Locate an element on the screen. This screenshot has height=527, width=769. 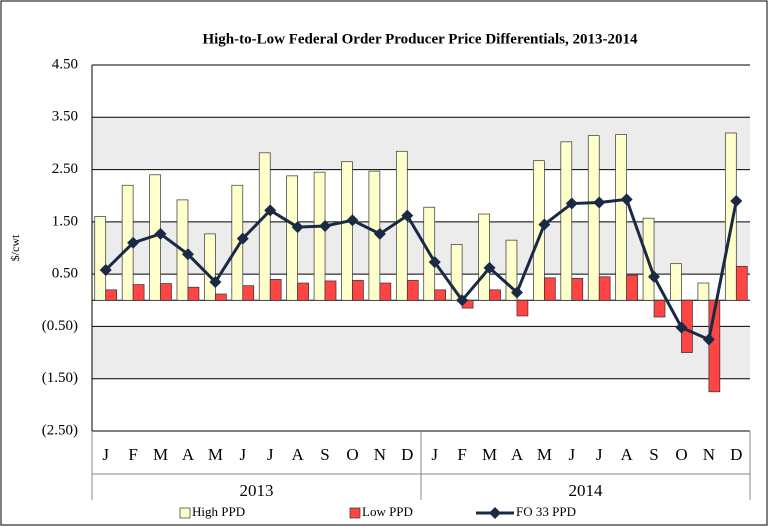
x-group-label: 2014 is located at coordinates (586, 490).